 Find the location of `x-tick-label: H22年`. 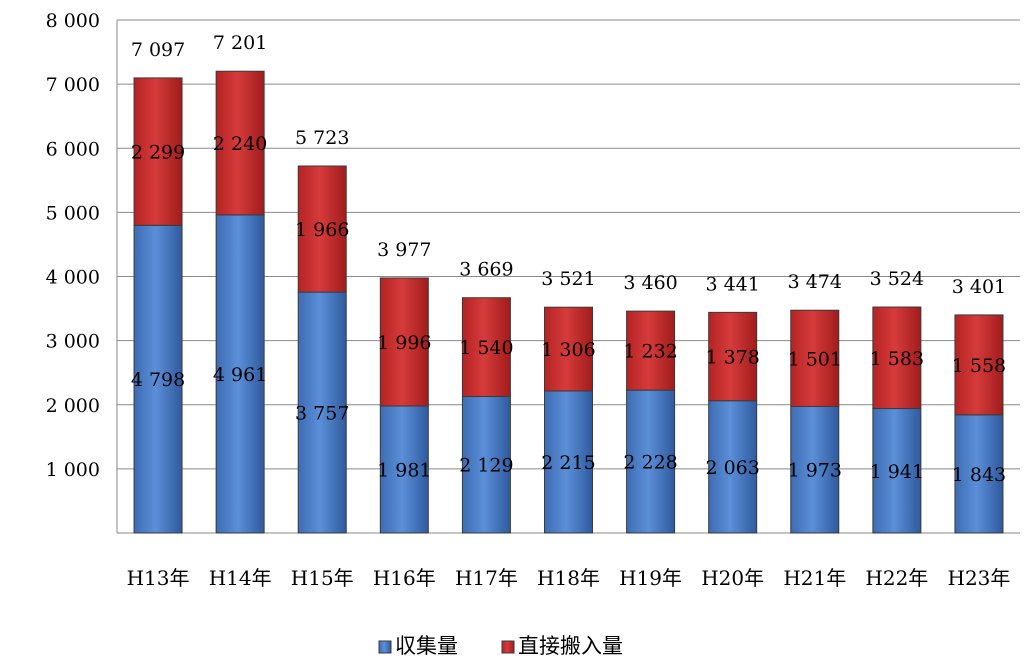

x-tick-label: H22年 is located at coordinates (896, 578).